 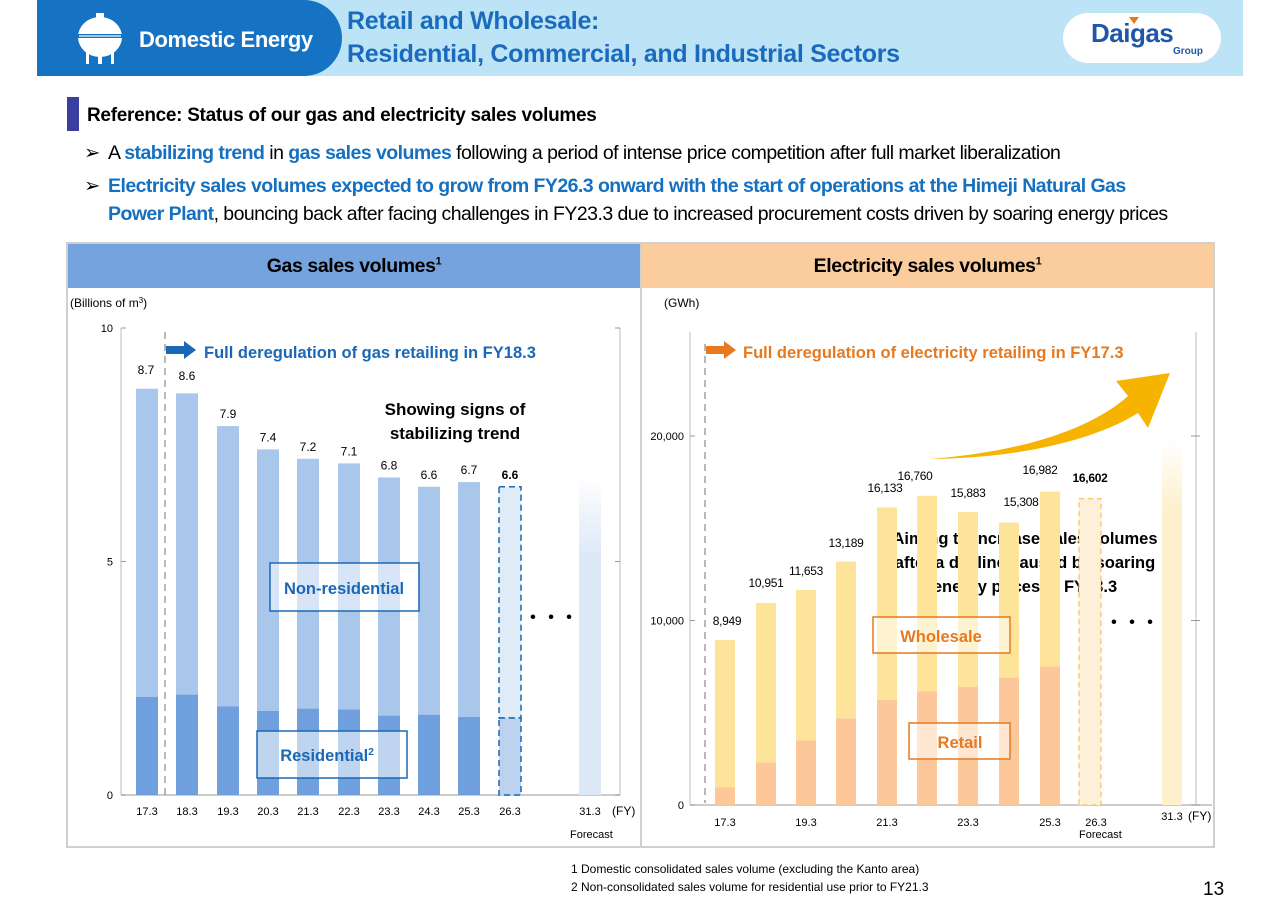 What do you see at coordinates (228, 414) in the screenshot?
I see `gas-total-label: 7.9` at bounding box center [228, 414].